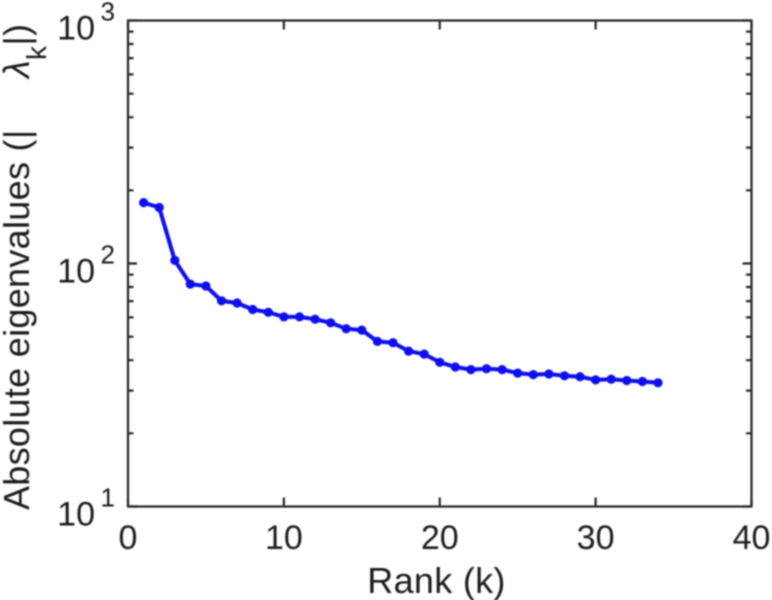 This screenshot has height=600, width=772. I want to click on svg-text:Absolute eigenvalues (| λk: Absolute eigenvalues (| λk|), so click(26, 267).